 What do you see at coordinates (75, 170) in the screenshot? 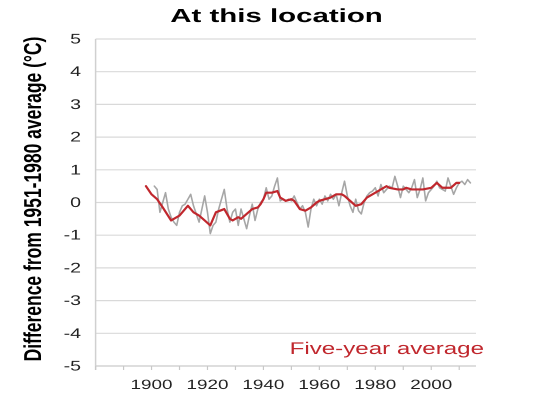
I see `y-tick-label: 1` at bounding box center [75, 170].